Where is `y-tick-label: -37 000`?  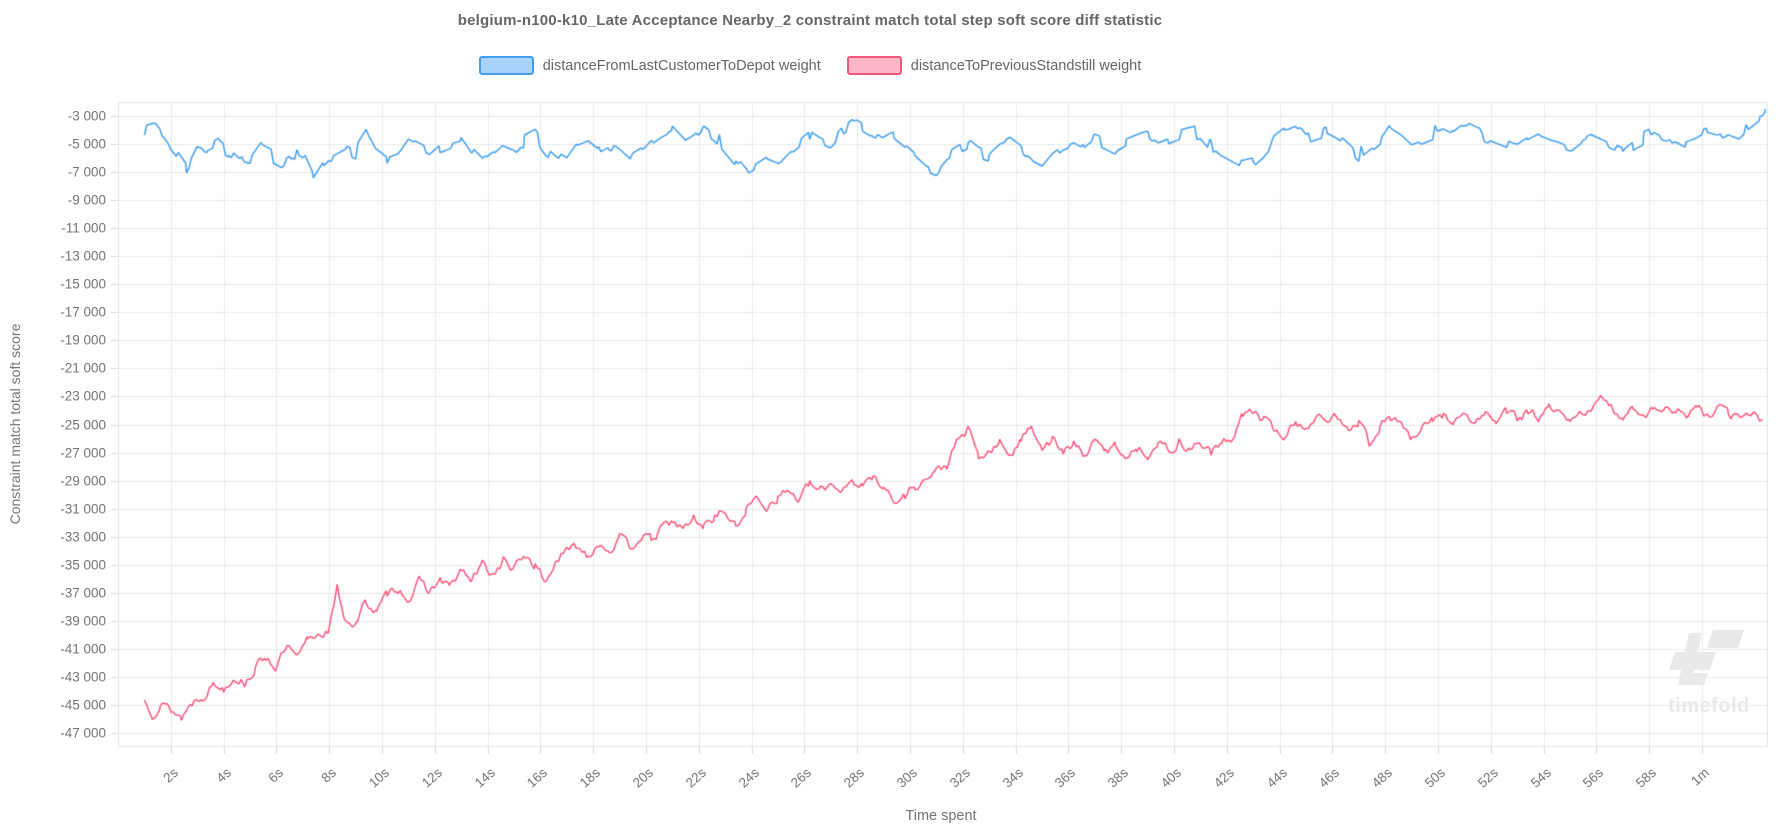 y-tick-label: -37 000 is located at coordinates (83, 593).